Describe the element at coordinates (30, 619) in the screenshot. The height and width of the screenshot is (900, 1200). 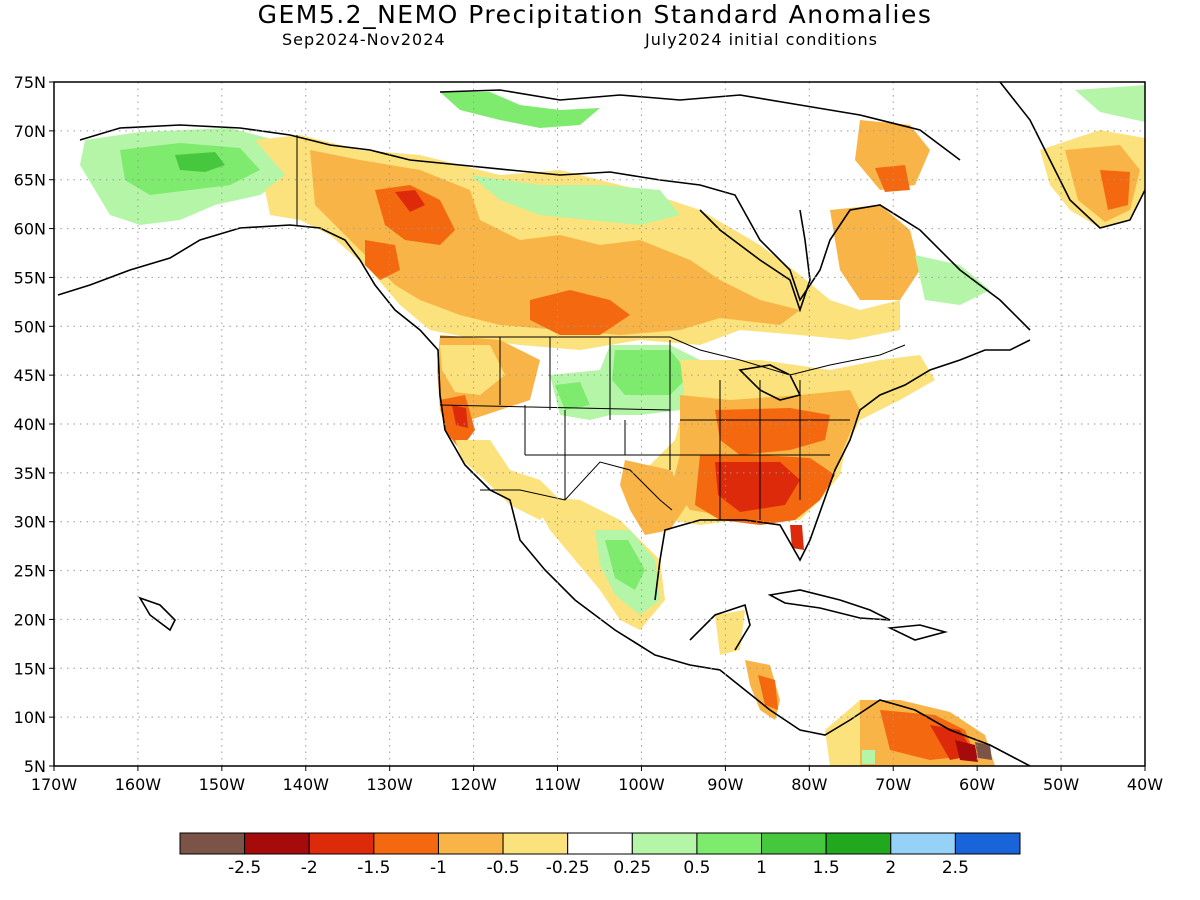
I see `lat-tick-label: 20N` at that location.